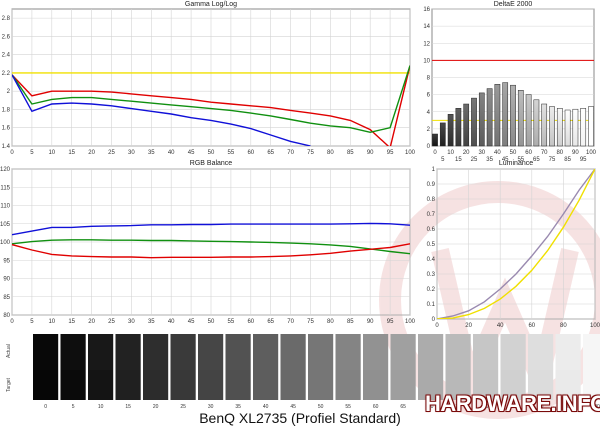 Image resolution: width=600 pixels, height=427 pixels. Describe the element at coordinates (5, 170) in the screenshot. I see `rgb-ytick-label: 120` at that location.